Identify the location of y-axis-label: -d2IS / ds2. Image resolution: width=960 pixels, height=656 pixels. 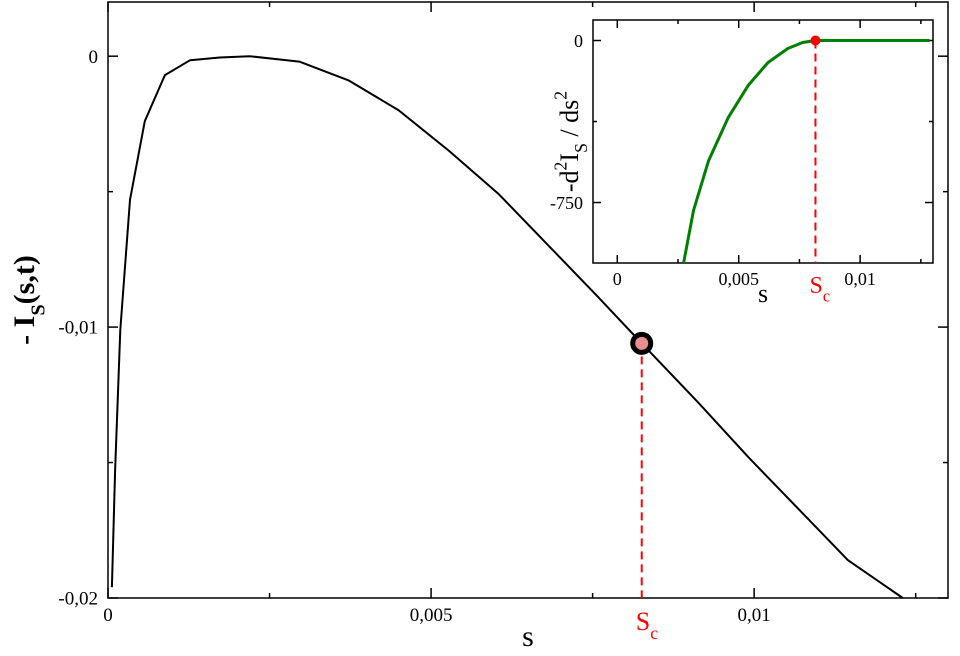
(570, 141).